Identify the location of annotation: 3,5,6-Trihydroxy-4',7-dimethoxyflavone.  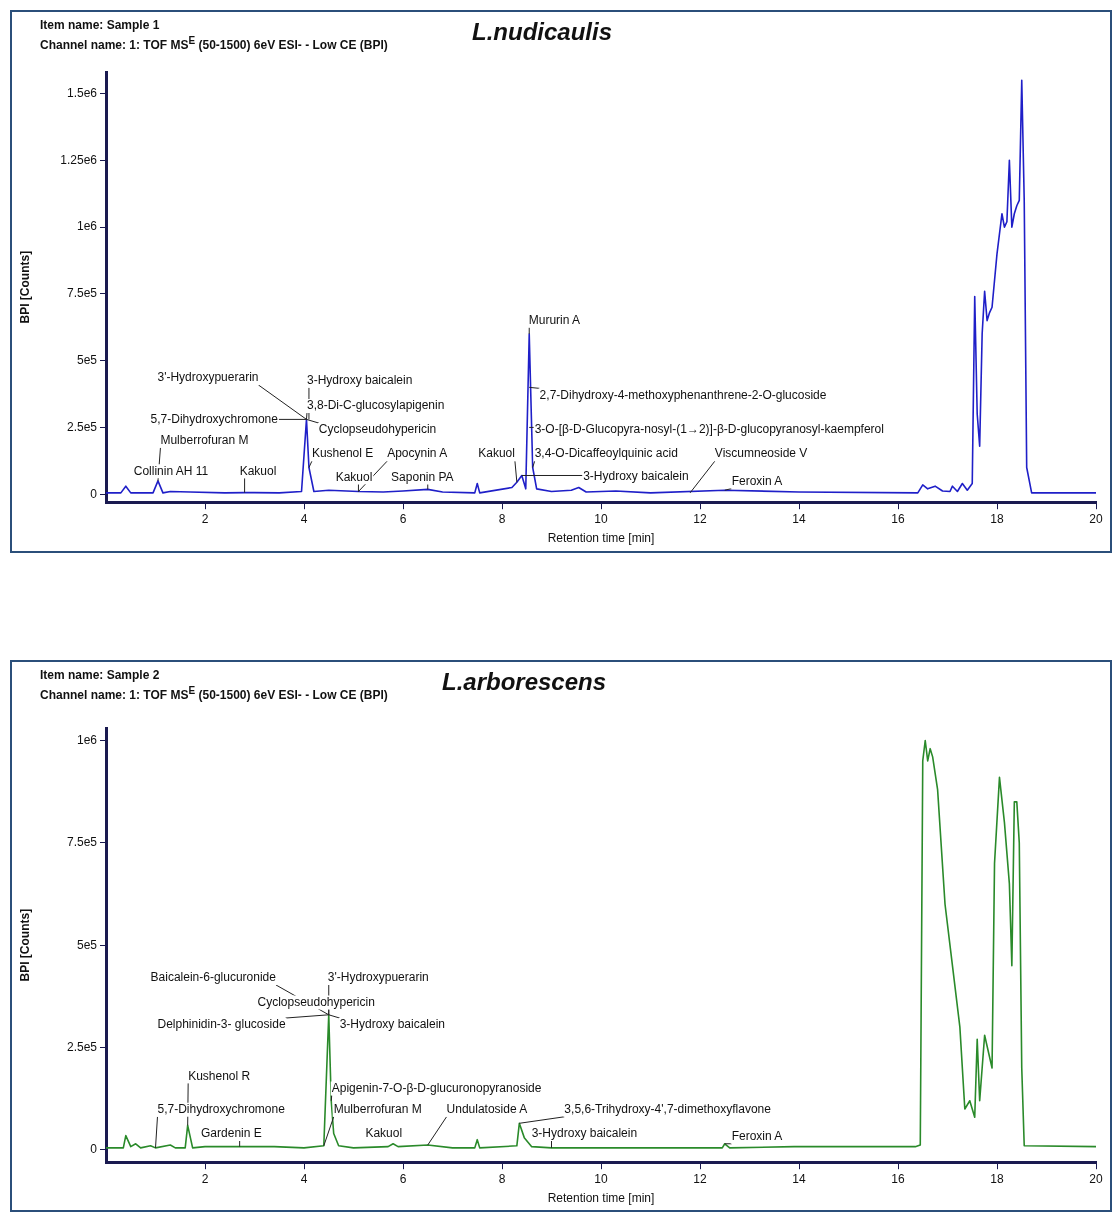
(668, 1109).